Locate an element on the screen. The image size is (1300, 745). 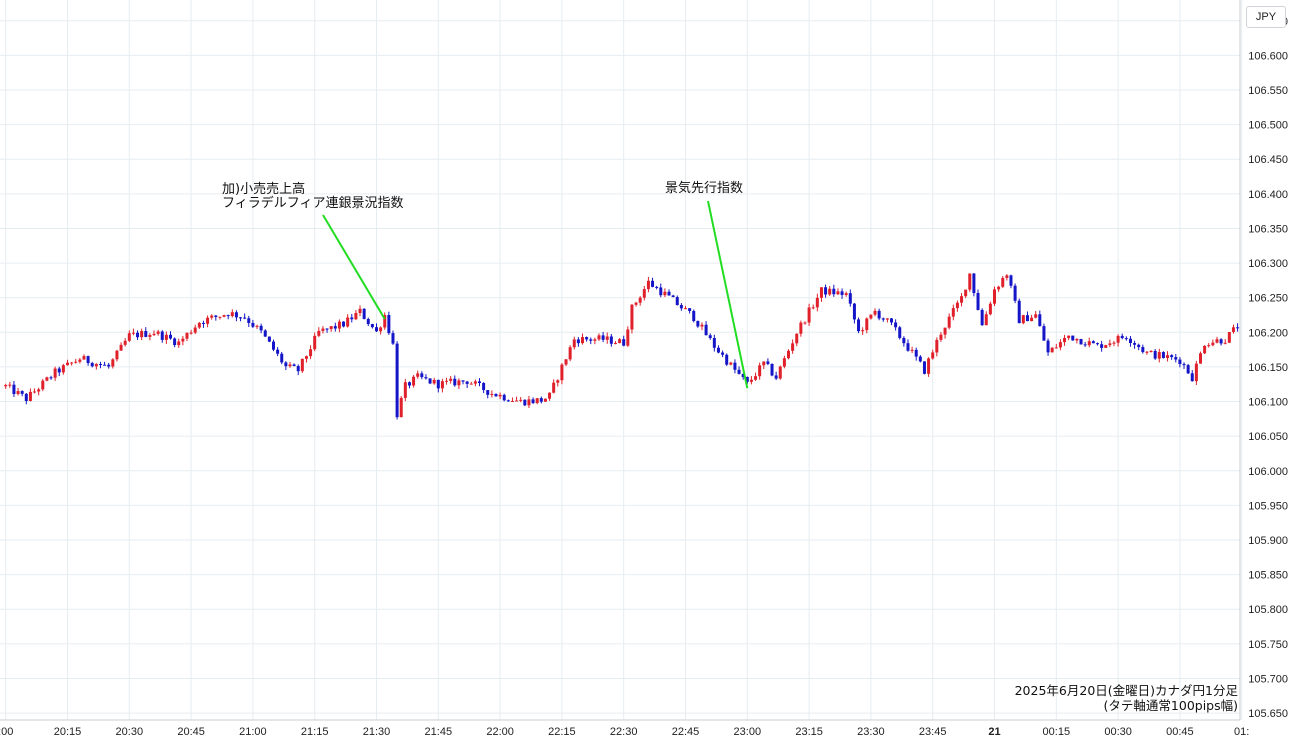
x-tick-label: 21:30 is located at coordinates (377, 732).